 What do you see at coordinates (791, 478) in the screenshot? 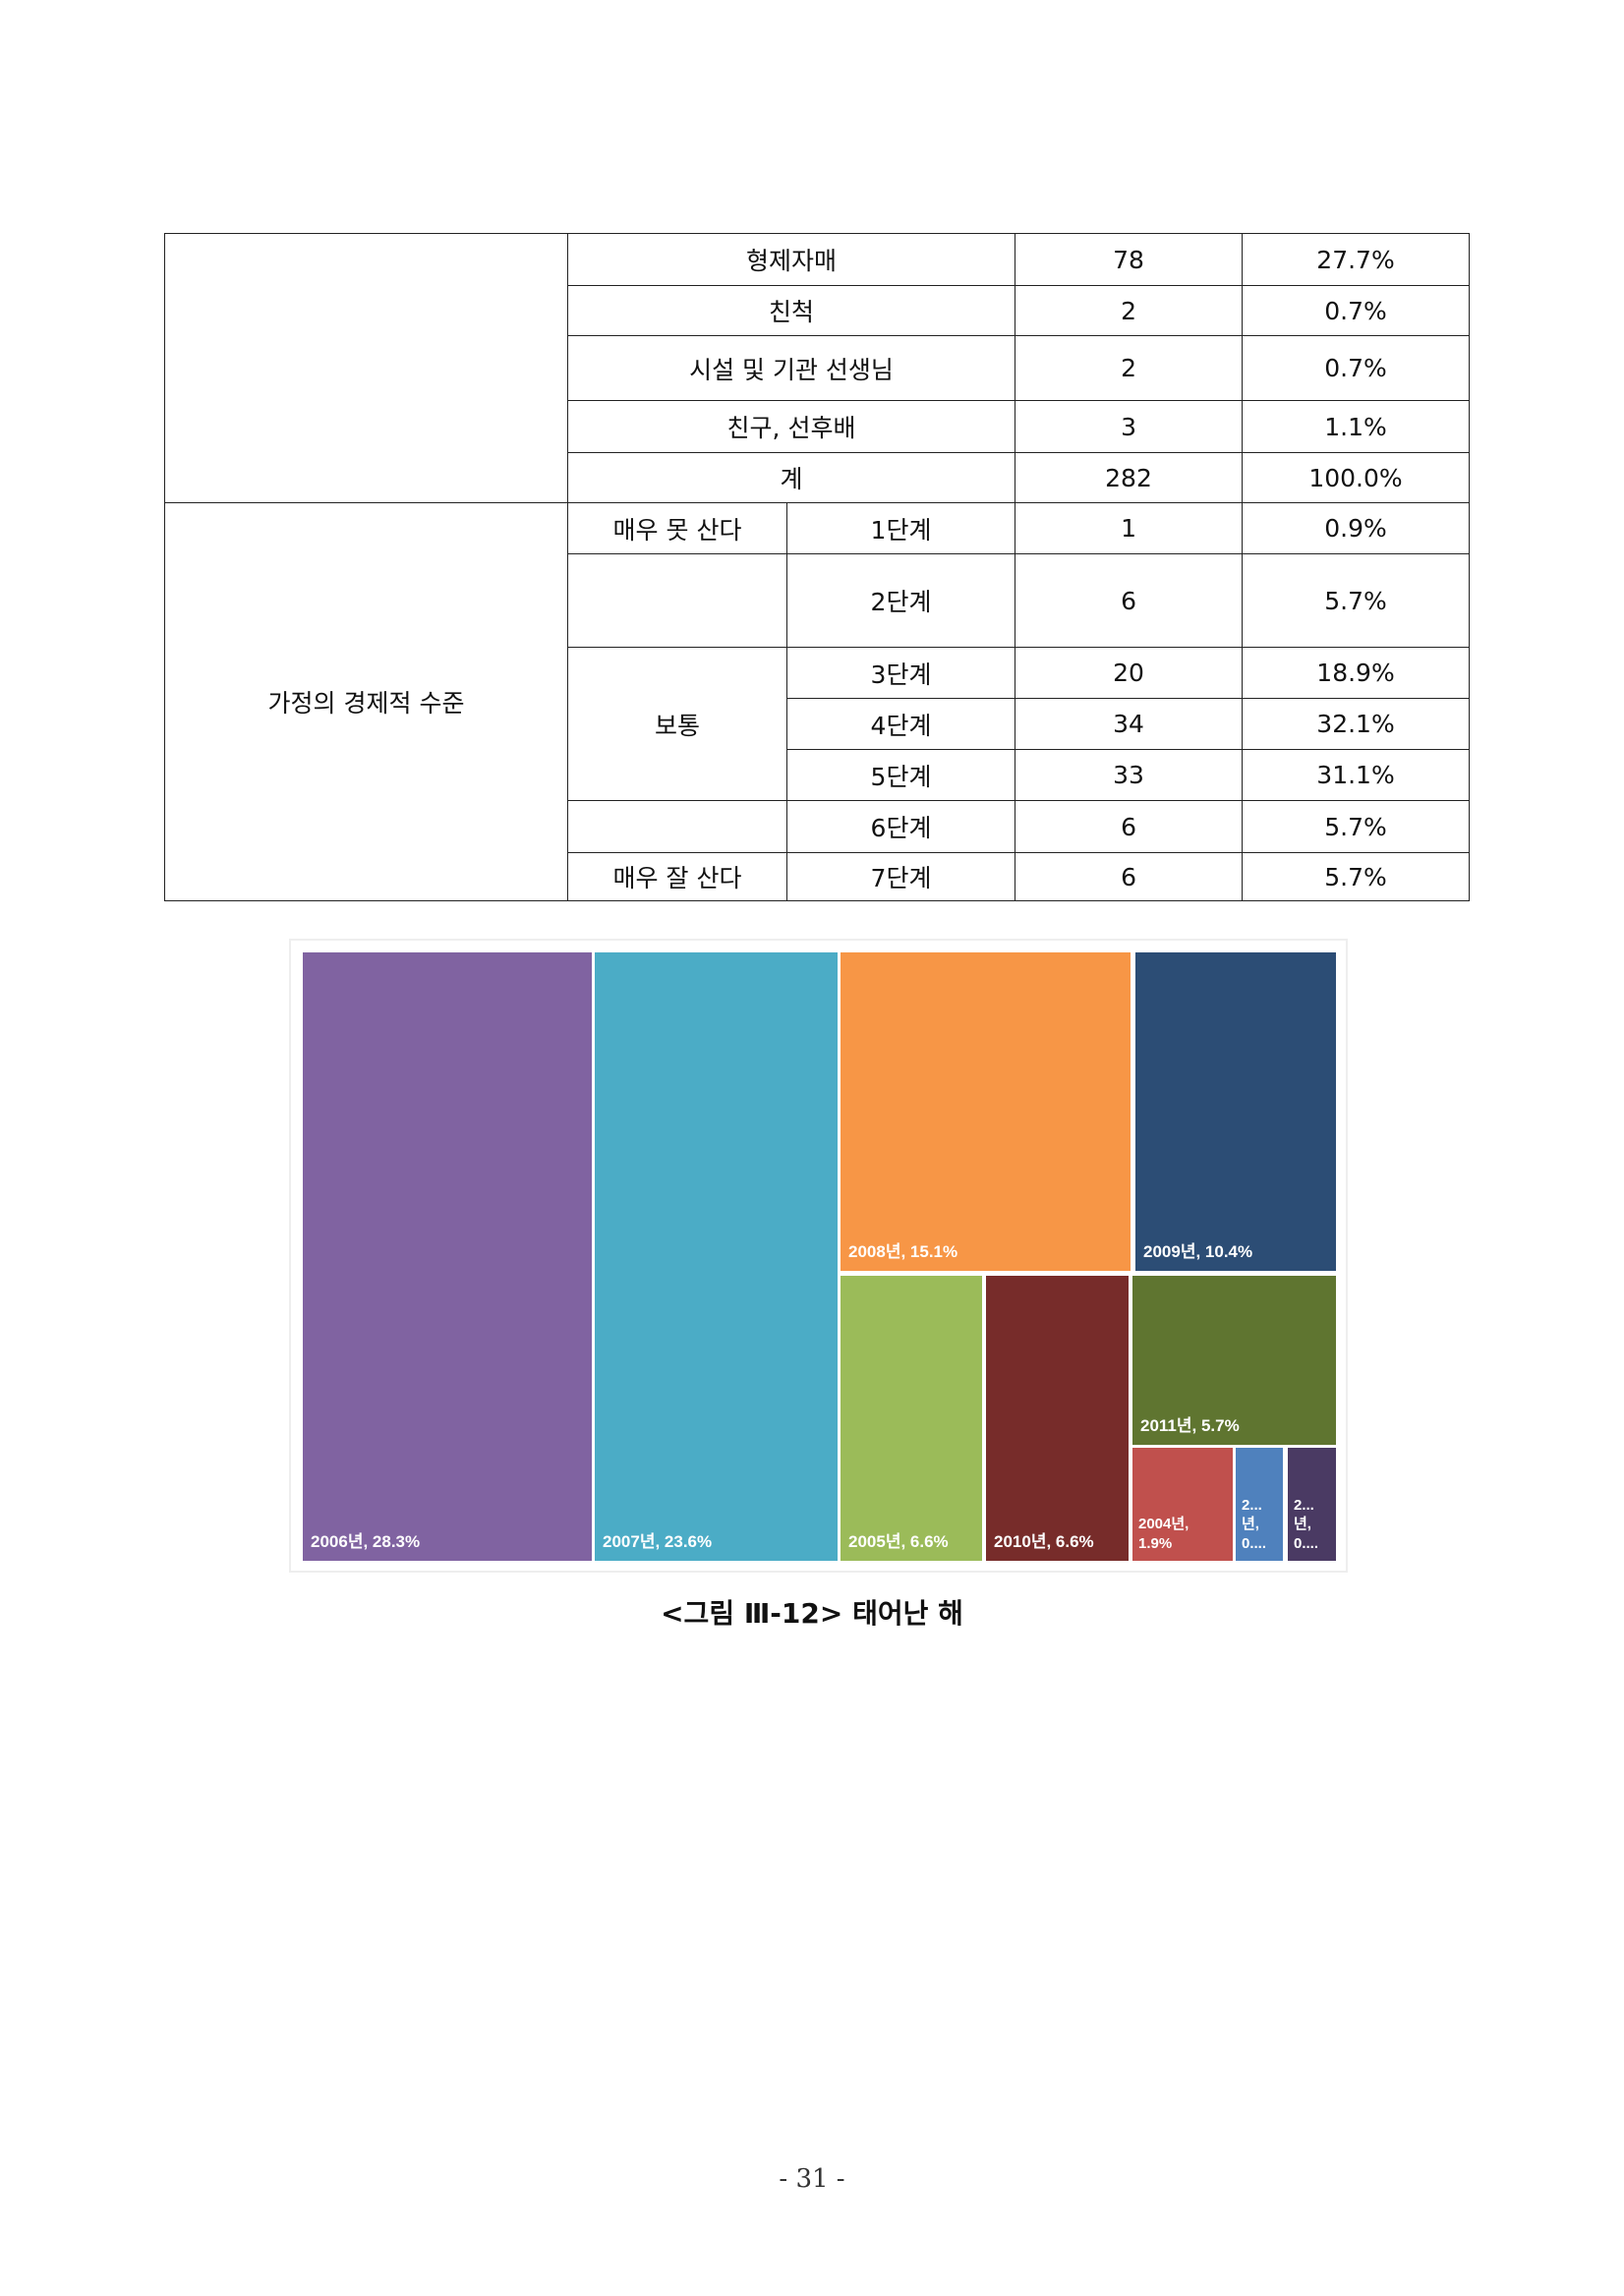
I see `row-label: 계` at bounding box center [791, 478].